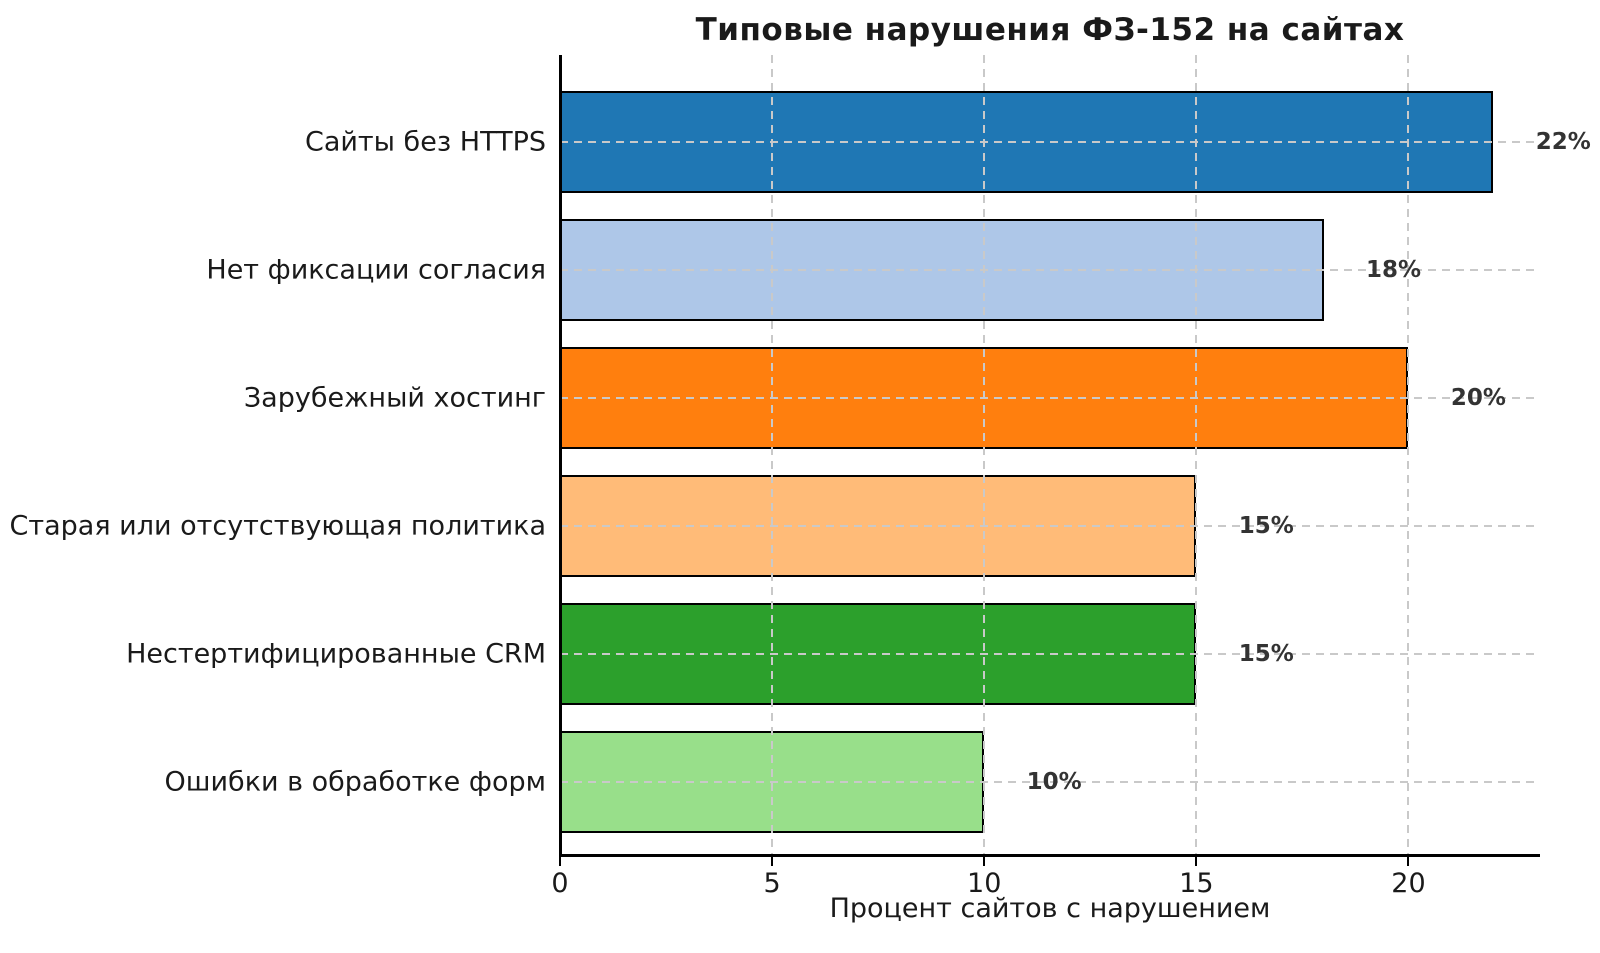 The width and height of the screenshot is (1600, 953). I want to click on category-label: Нестертифицированные CRM, so click(336, 654).